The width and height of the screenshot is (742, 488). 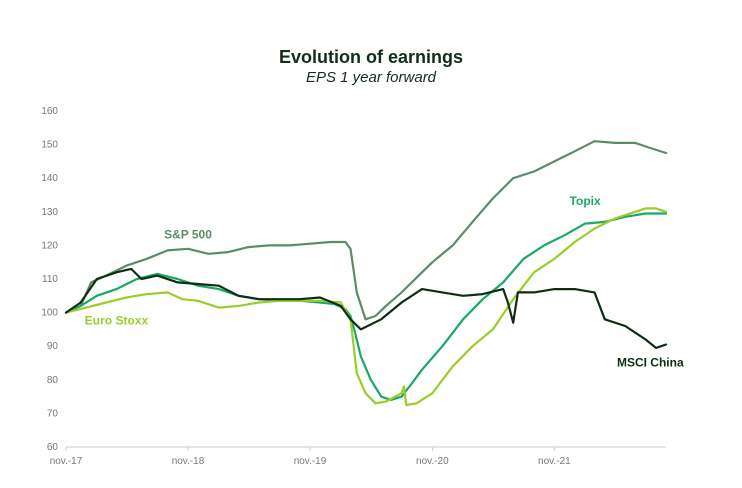 What do you see at coordinates (432, 461) in the screenshot?
I see `x-tick-label: nov.-20` at bounding box center [432, 461].